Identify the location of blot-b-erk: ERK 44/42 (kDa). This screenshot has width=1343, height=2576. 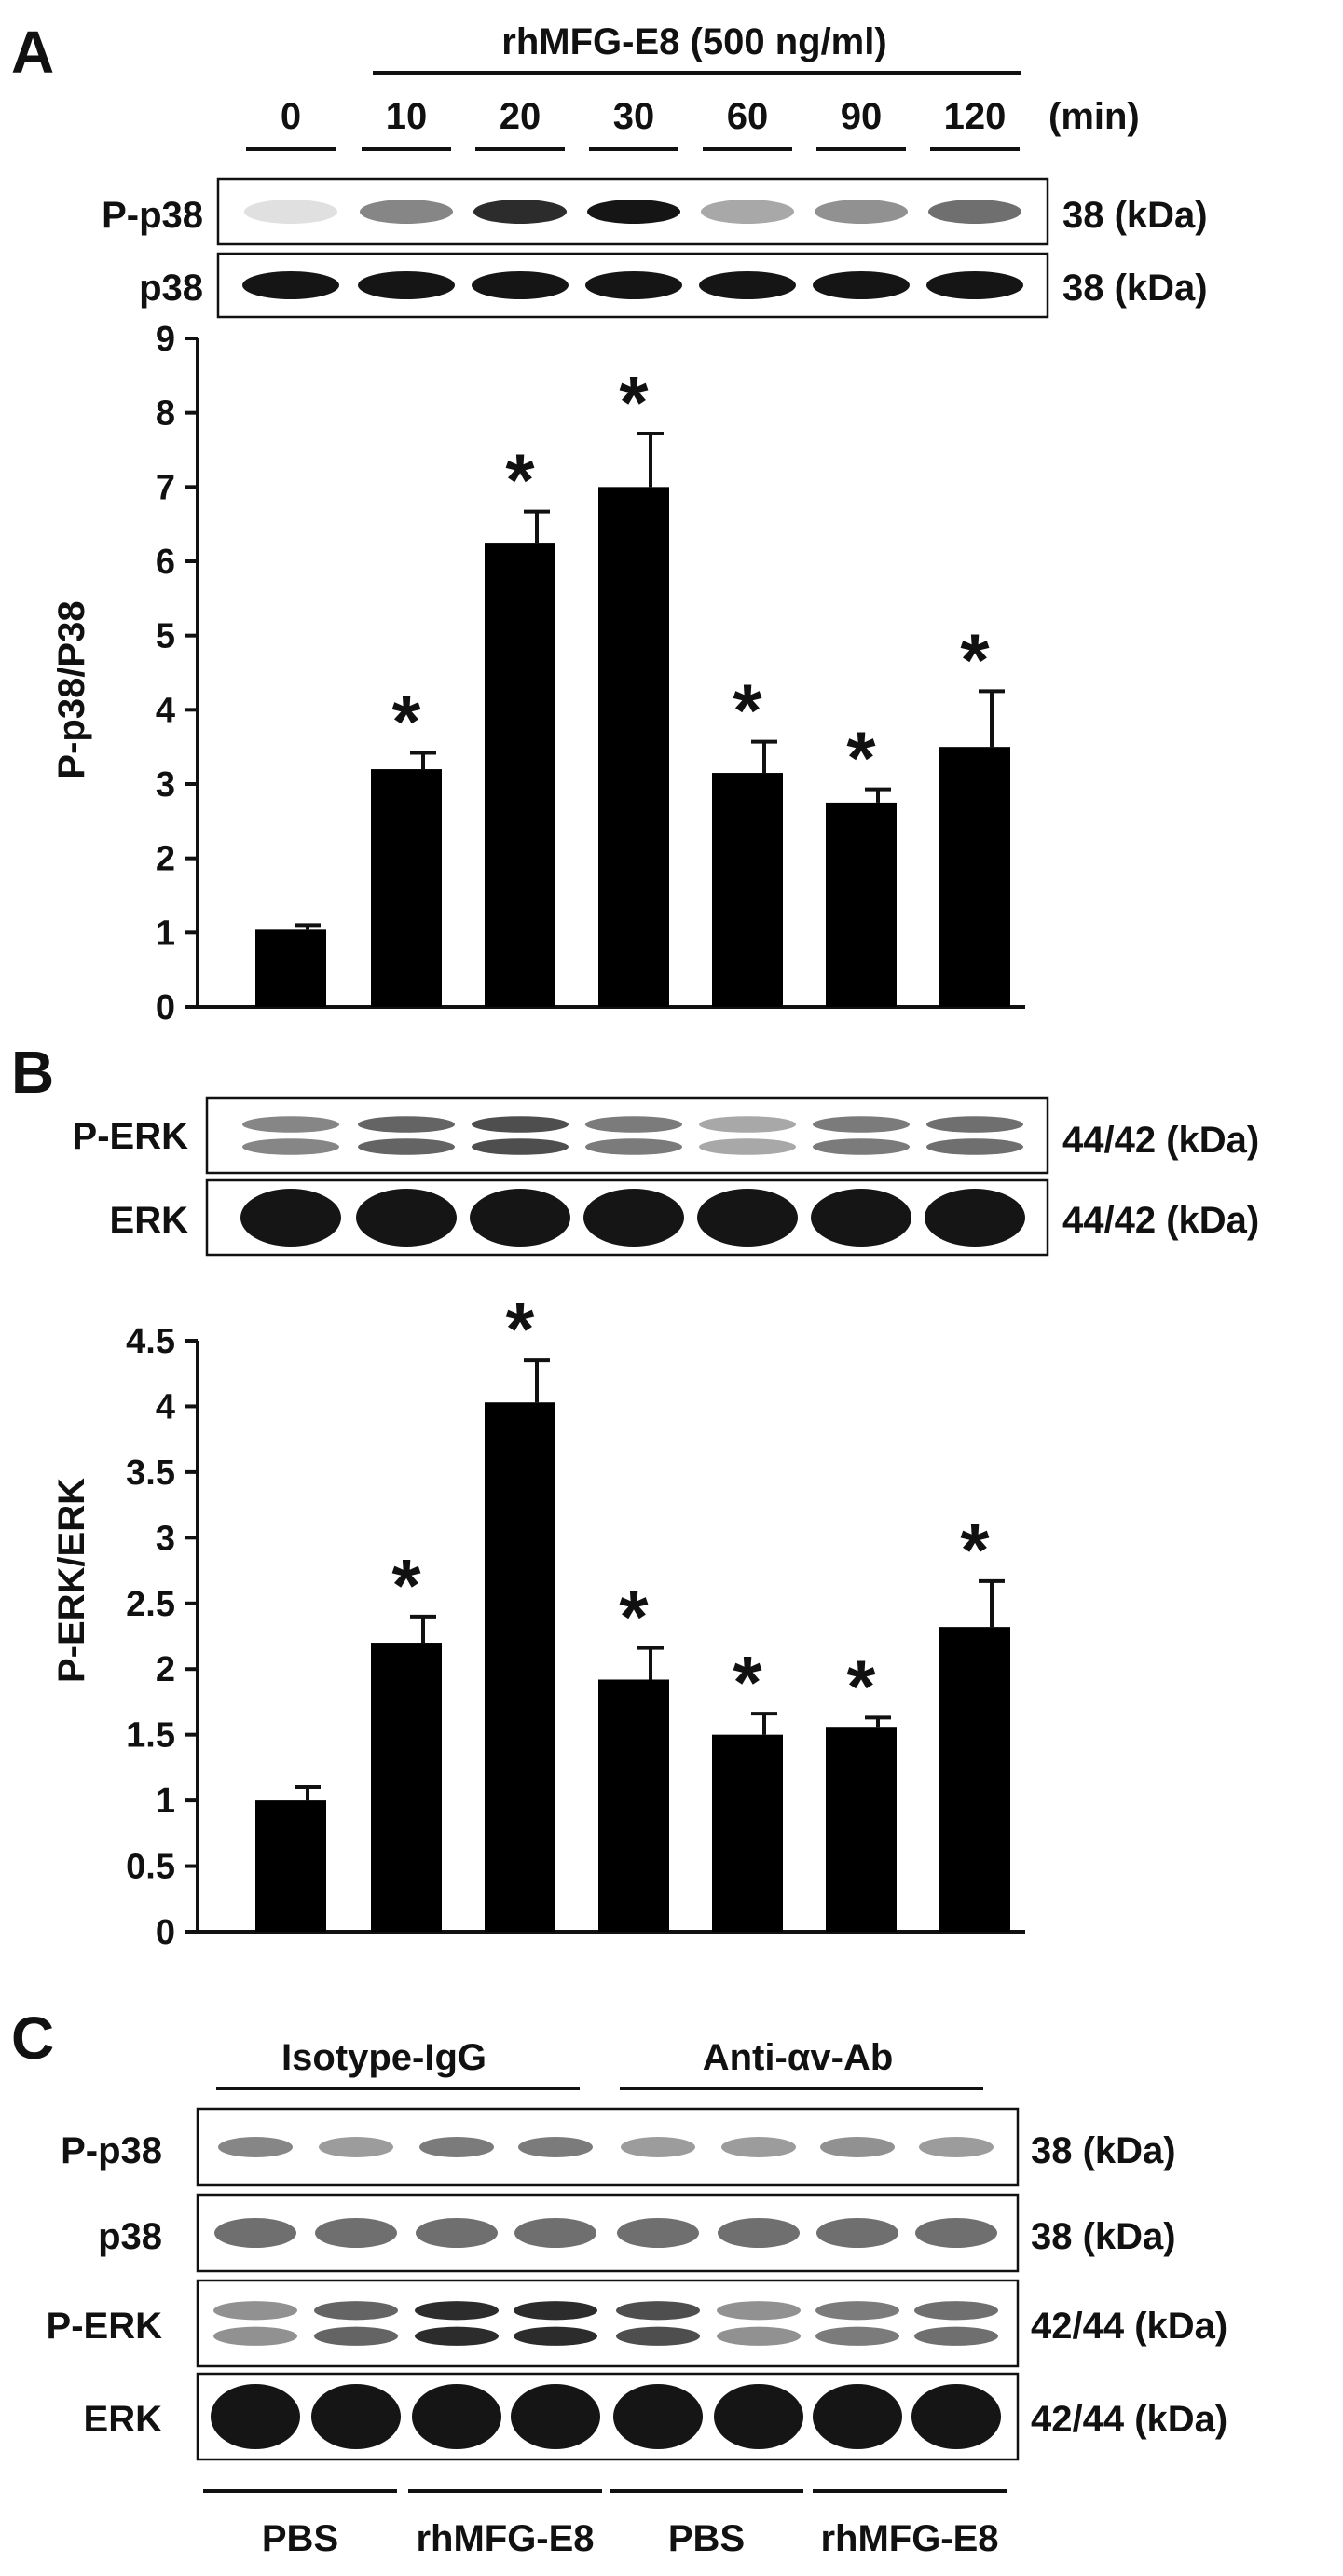
(684, 1217).